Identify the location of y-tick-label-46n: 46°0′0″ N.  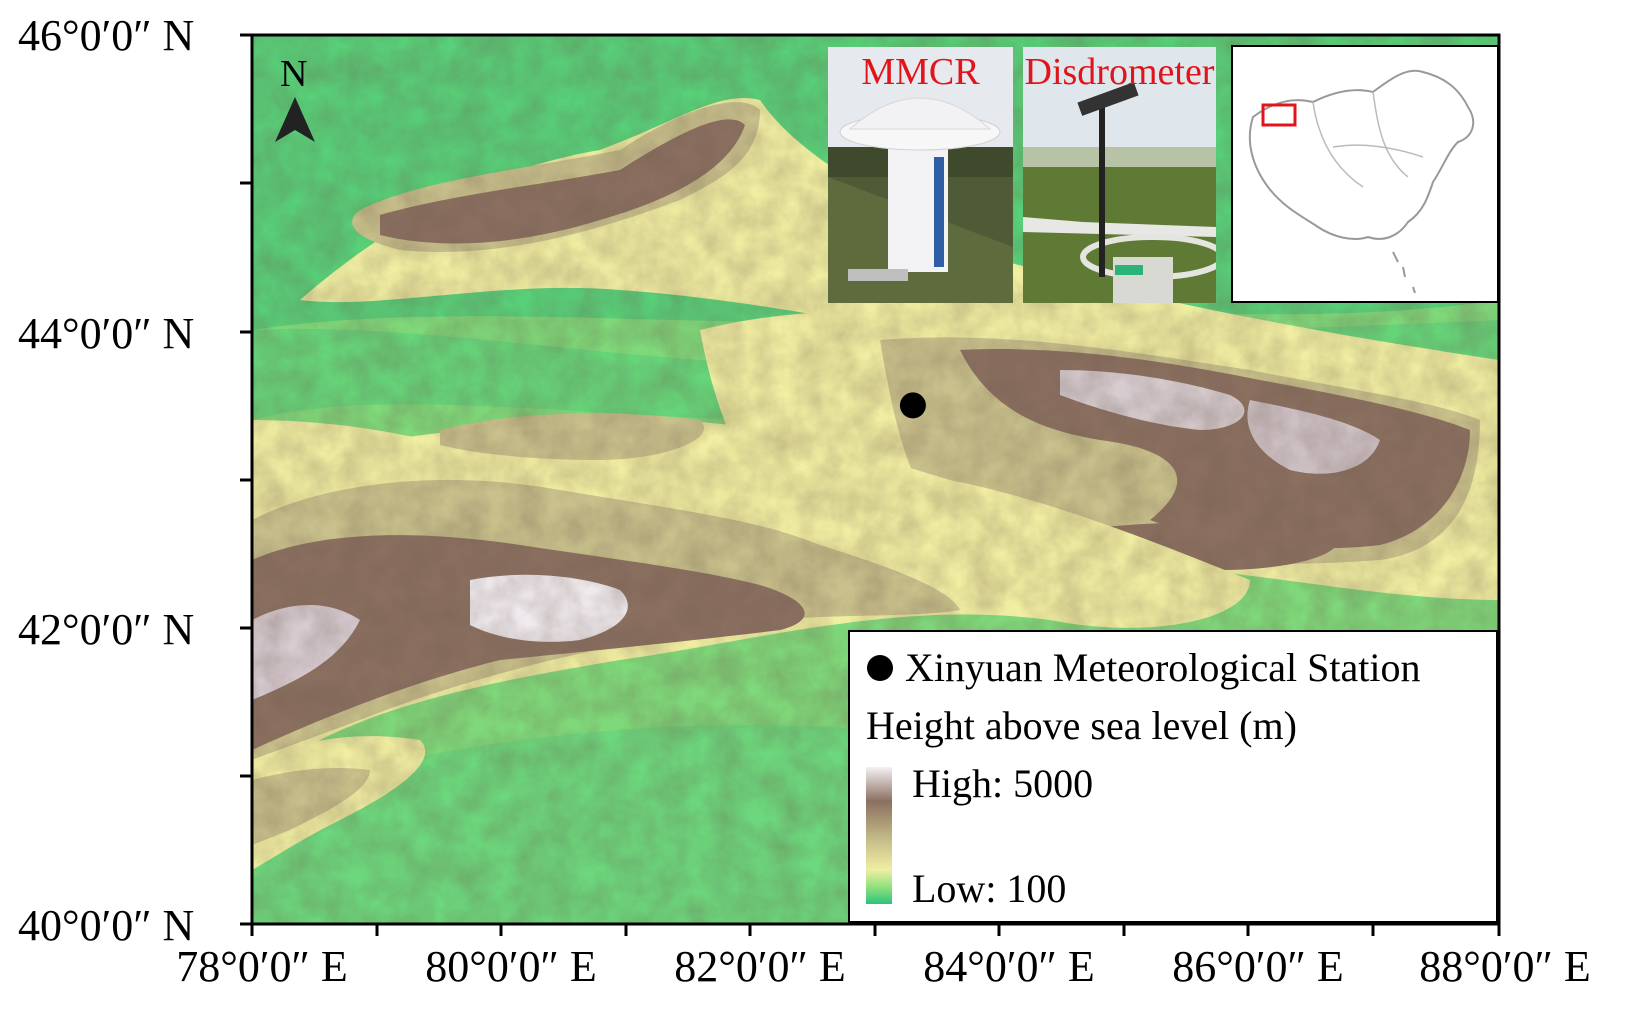
(106, 35).